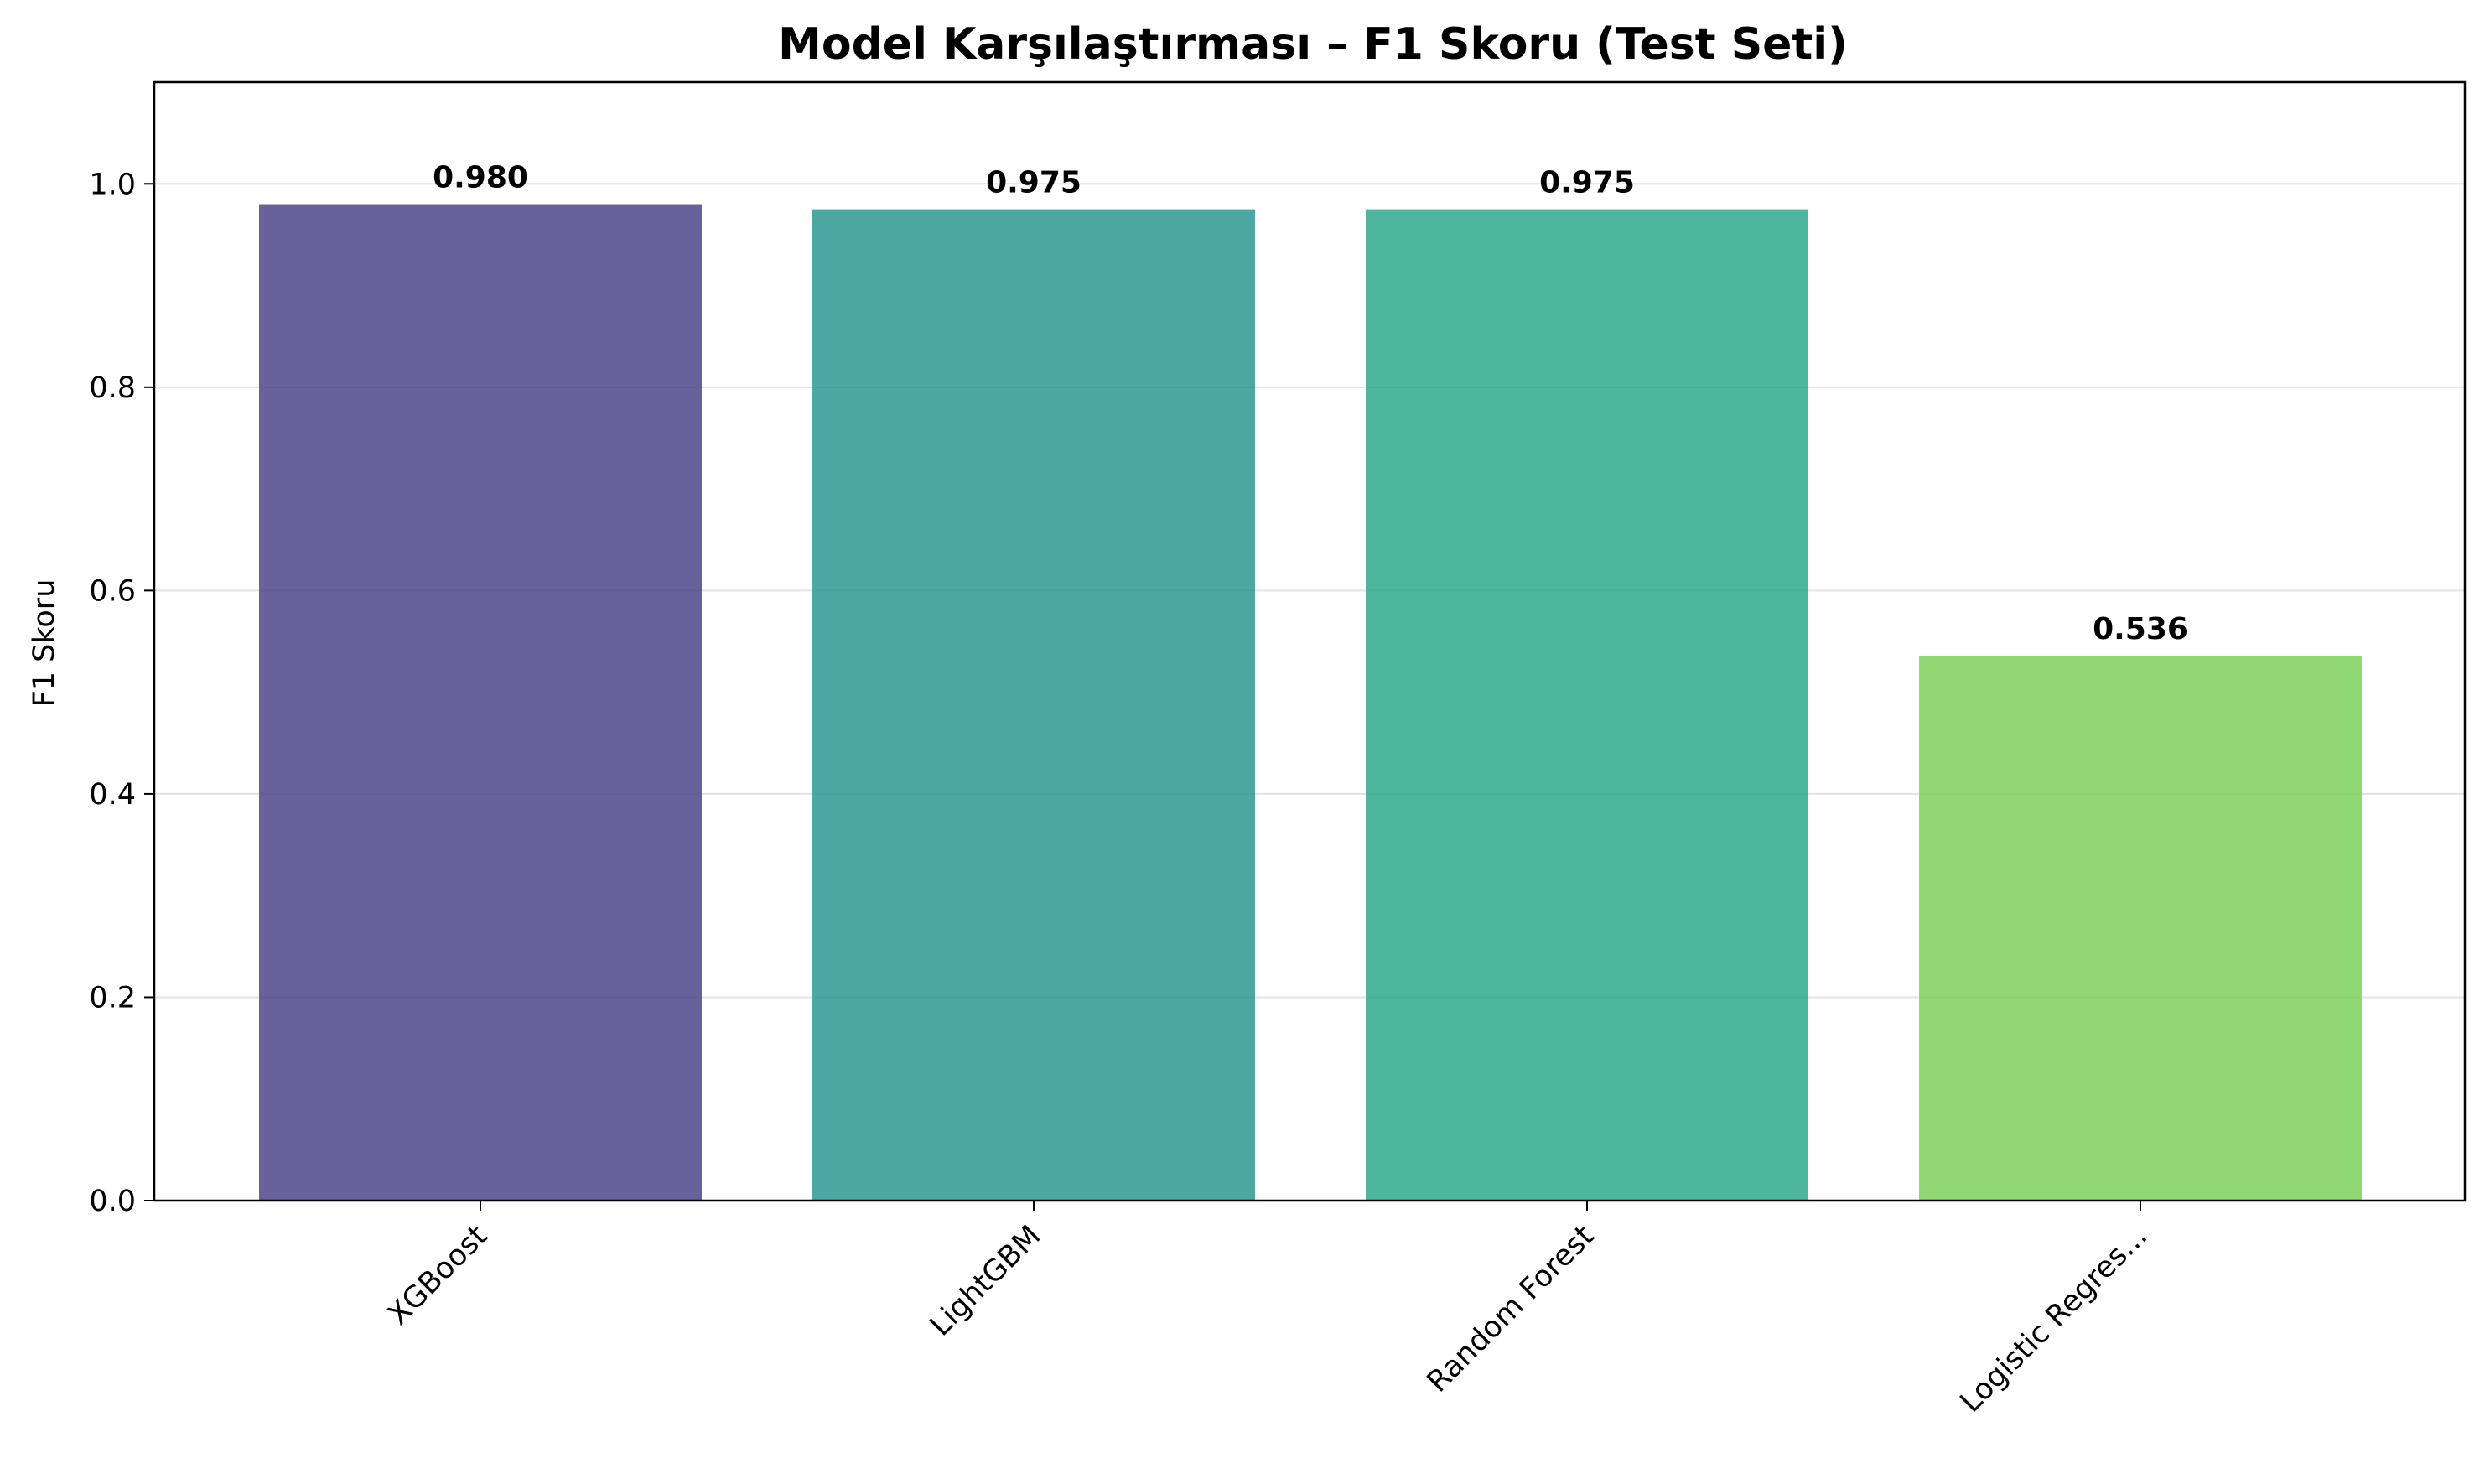 This screenshot has height=1484, width=2490. I want to click on bar-value-label: 0.536, so click(2140, 629).